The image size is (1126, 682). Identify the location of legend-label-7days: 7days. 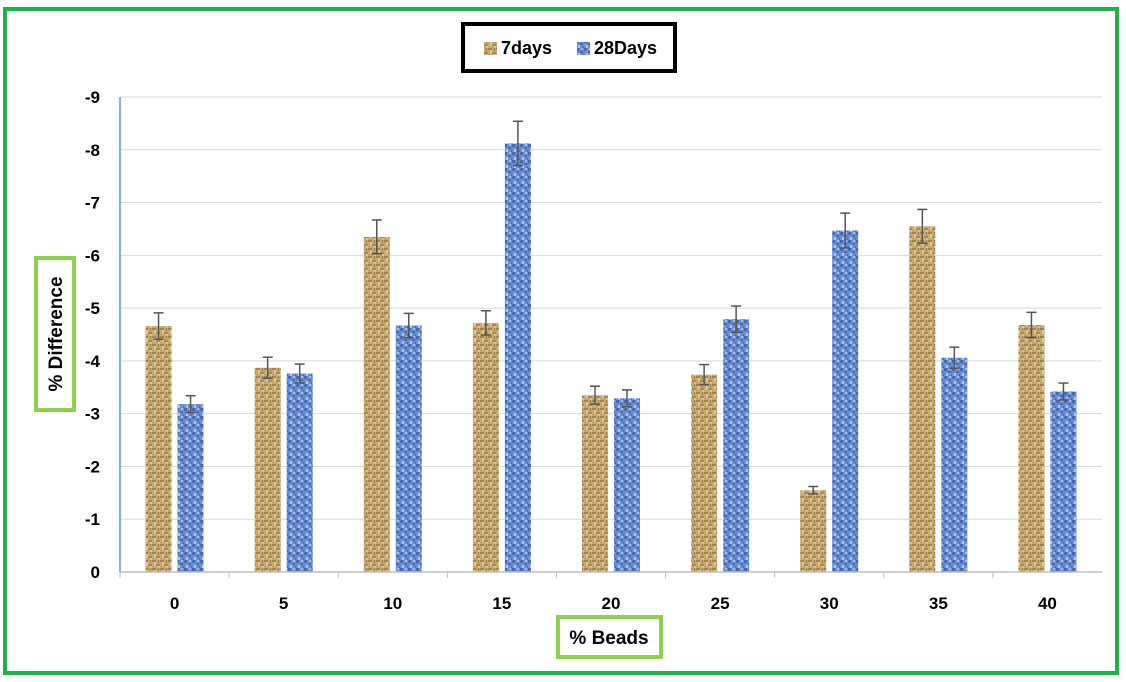
(526, 48).